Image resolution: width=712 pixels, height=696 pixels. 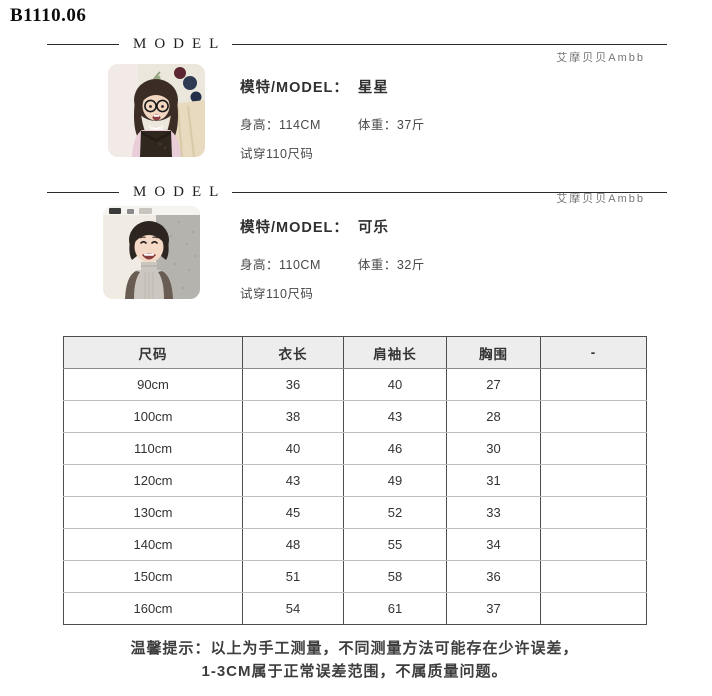 What do you see at coordinates (493, 608) in the screenshot?
I see `size-table-cell: 37` at bounding box center [493, 608].